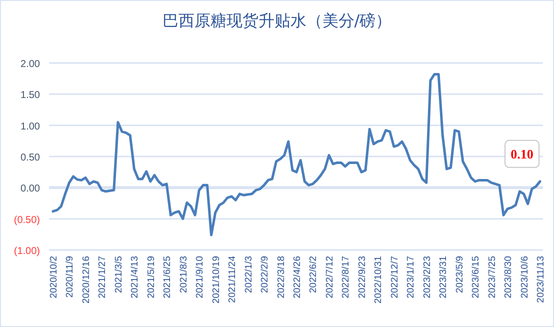 This screenshot has width=554, height=327. Describe the element at coordinates (30, 126) in the screenshot. I see `y-tick-label: 1.00` at that location.